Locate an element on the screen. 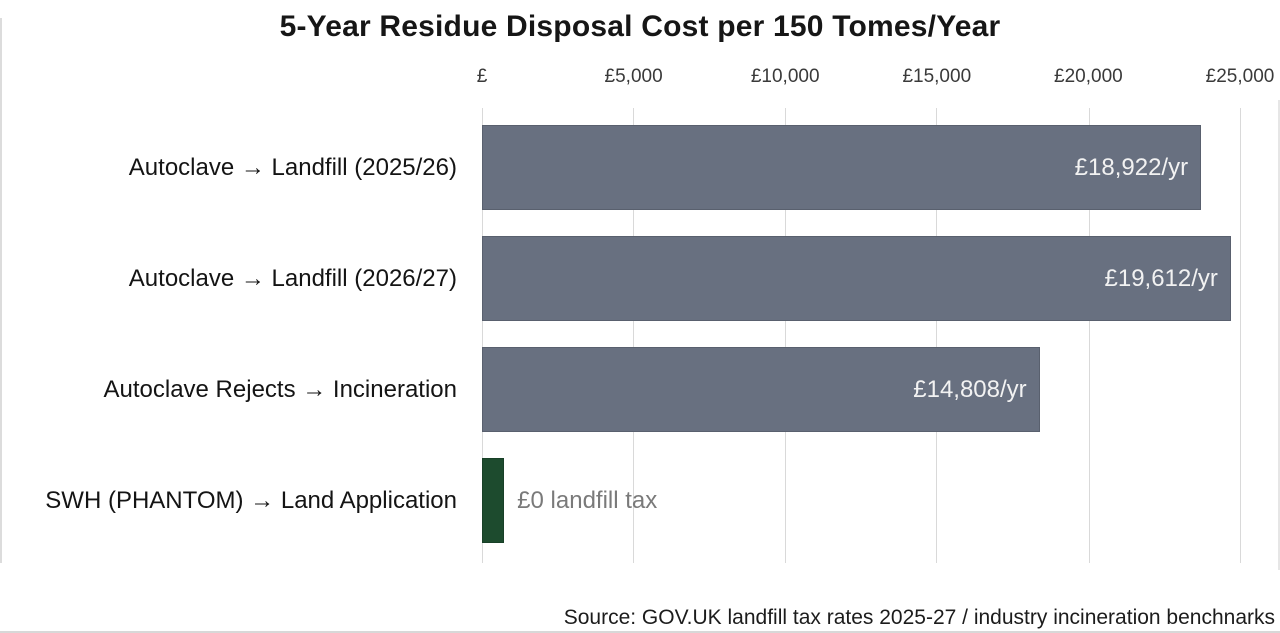 This screenshot has height=633, width=1280. bar-track: £18,922/yr is located at coordinates (864, 167).